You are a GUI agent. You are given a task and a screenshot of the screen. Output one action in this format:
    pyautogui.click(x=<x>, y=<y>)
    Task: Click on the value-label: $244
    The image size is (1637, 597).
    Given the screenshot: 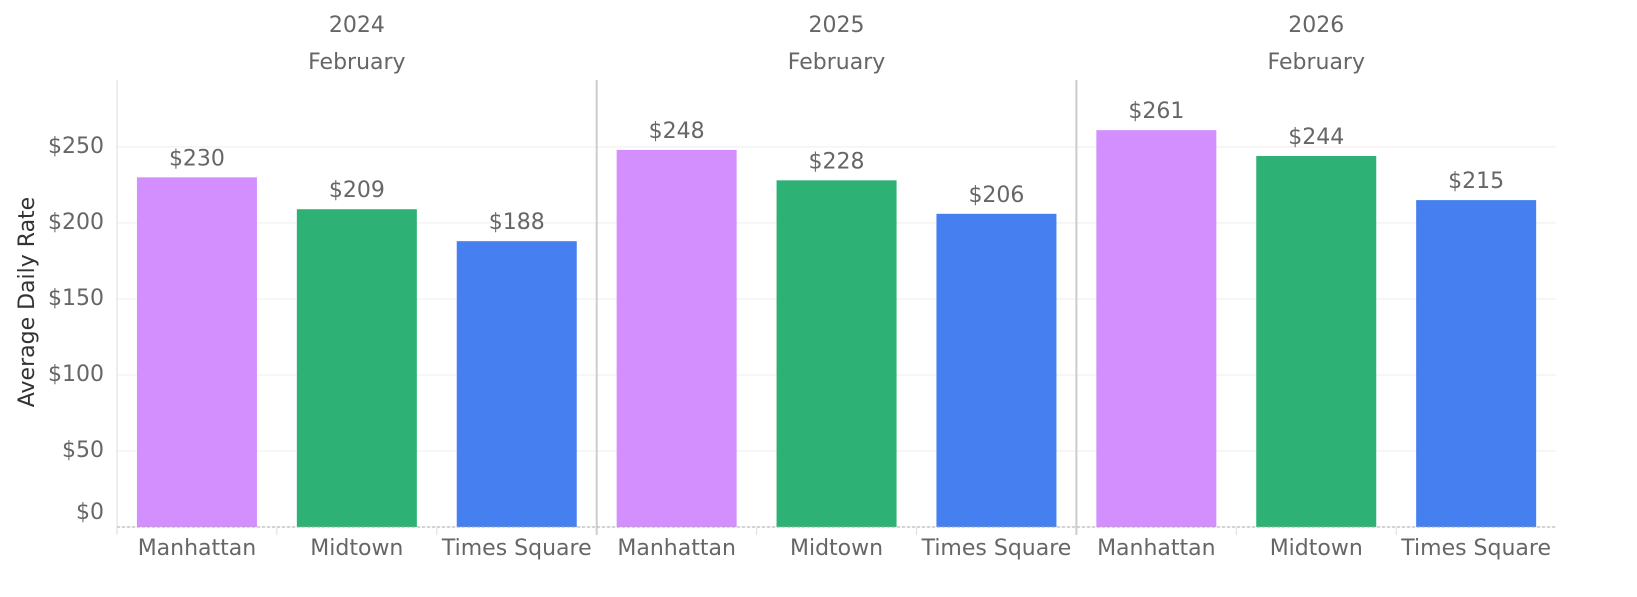 What is the action you would take?
    pyautogui.click(x=1316, y=137)
    